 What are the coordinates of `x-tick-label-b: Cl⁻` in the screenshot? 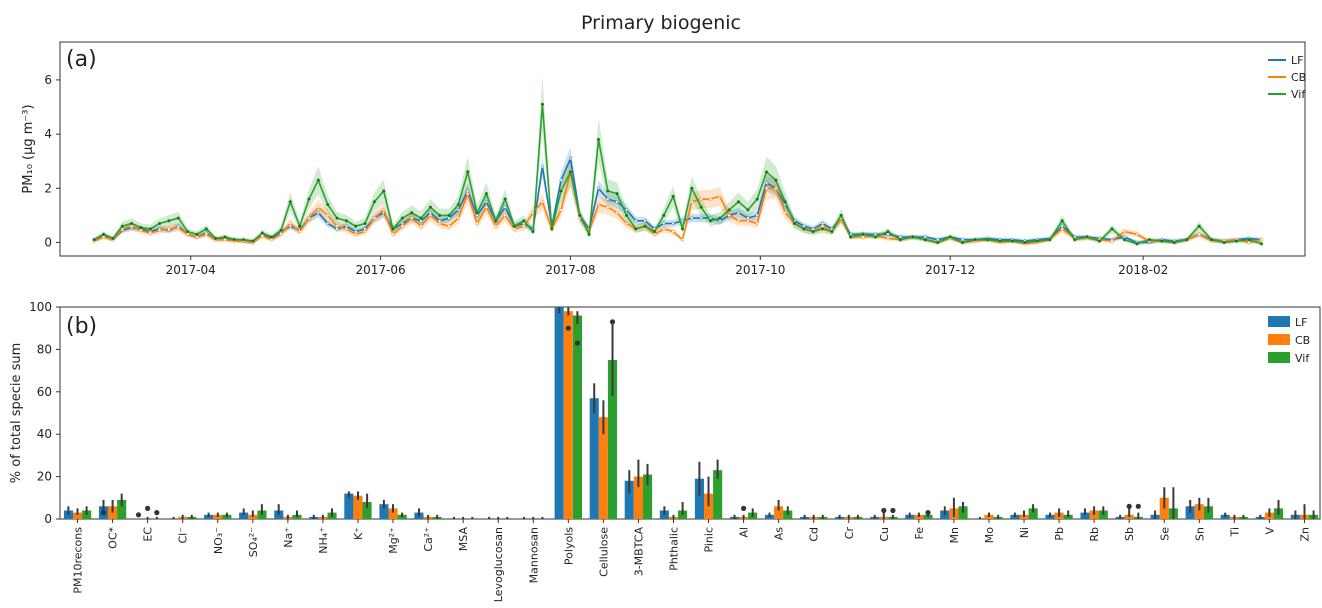 It's located at (183, 535).